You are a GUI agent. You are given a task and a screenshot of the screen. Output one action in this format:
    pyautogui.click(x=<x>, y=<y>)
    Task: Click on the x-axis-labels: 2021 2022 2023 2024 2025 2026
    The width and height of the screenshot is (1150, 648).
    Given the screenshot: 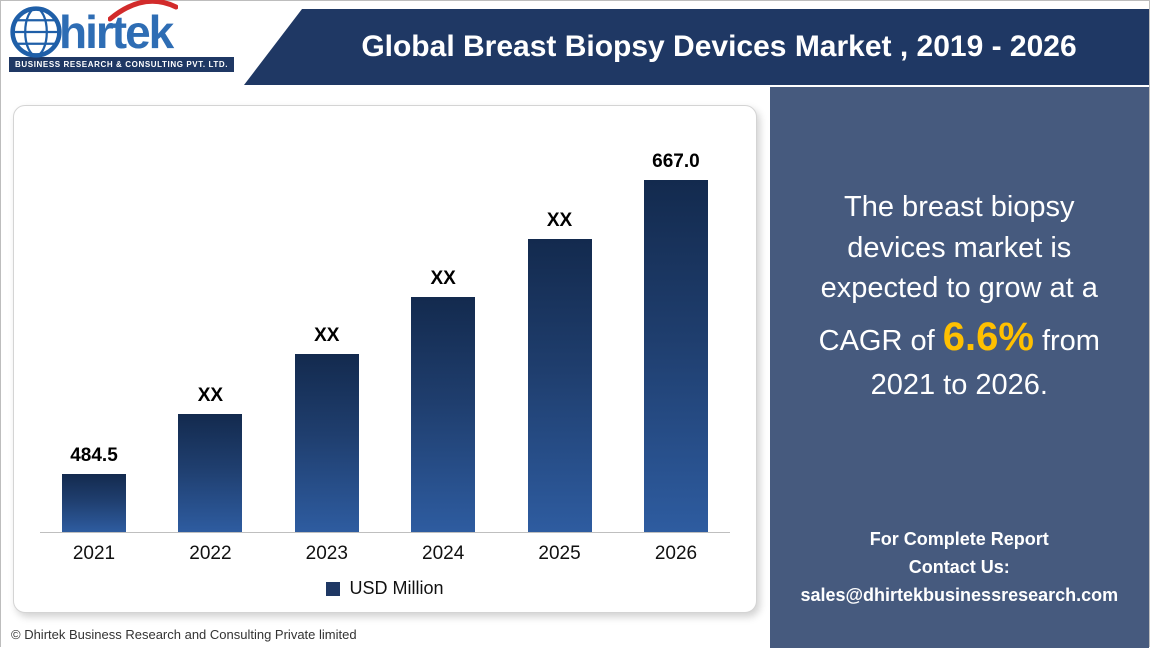 What is the action you would take?
    pyautogui.click(x=385, y=549)
    